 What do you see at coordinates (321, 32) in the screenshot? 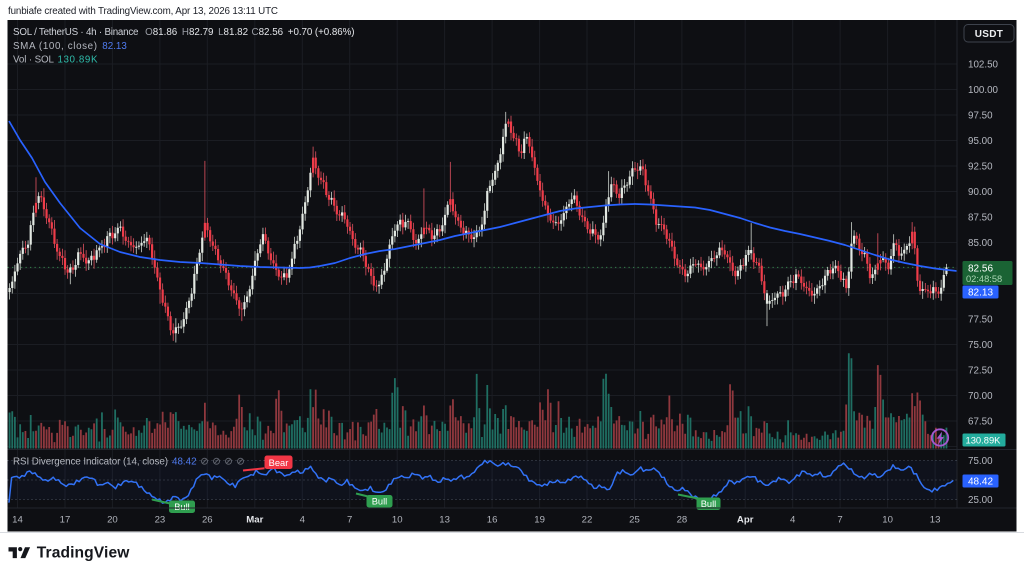
I see `svg-text: +0.70 (+0.86%)` at bounding box center [321, 32].